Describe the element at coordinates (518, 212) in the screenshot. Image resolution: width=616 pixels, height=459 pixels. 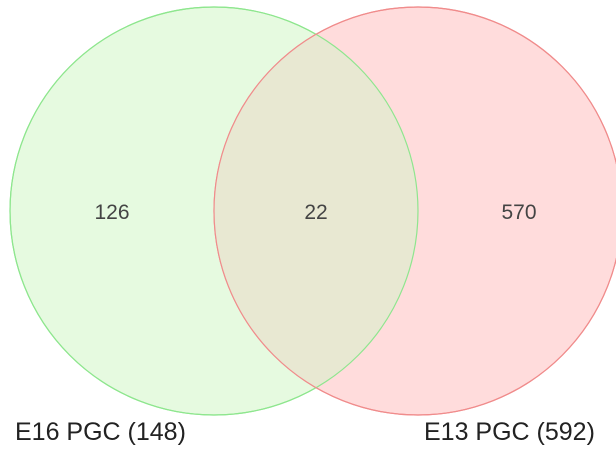
I see `count-e13-only: 570` at that location.